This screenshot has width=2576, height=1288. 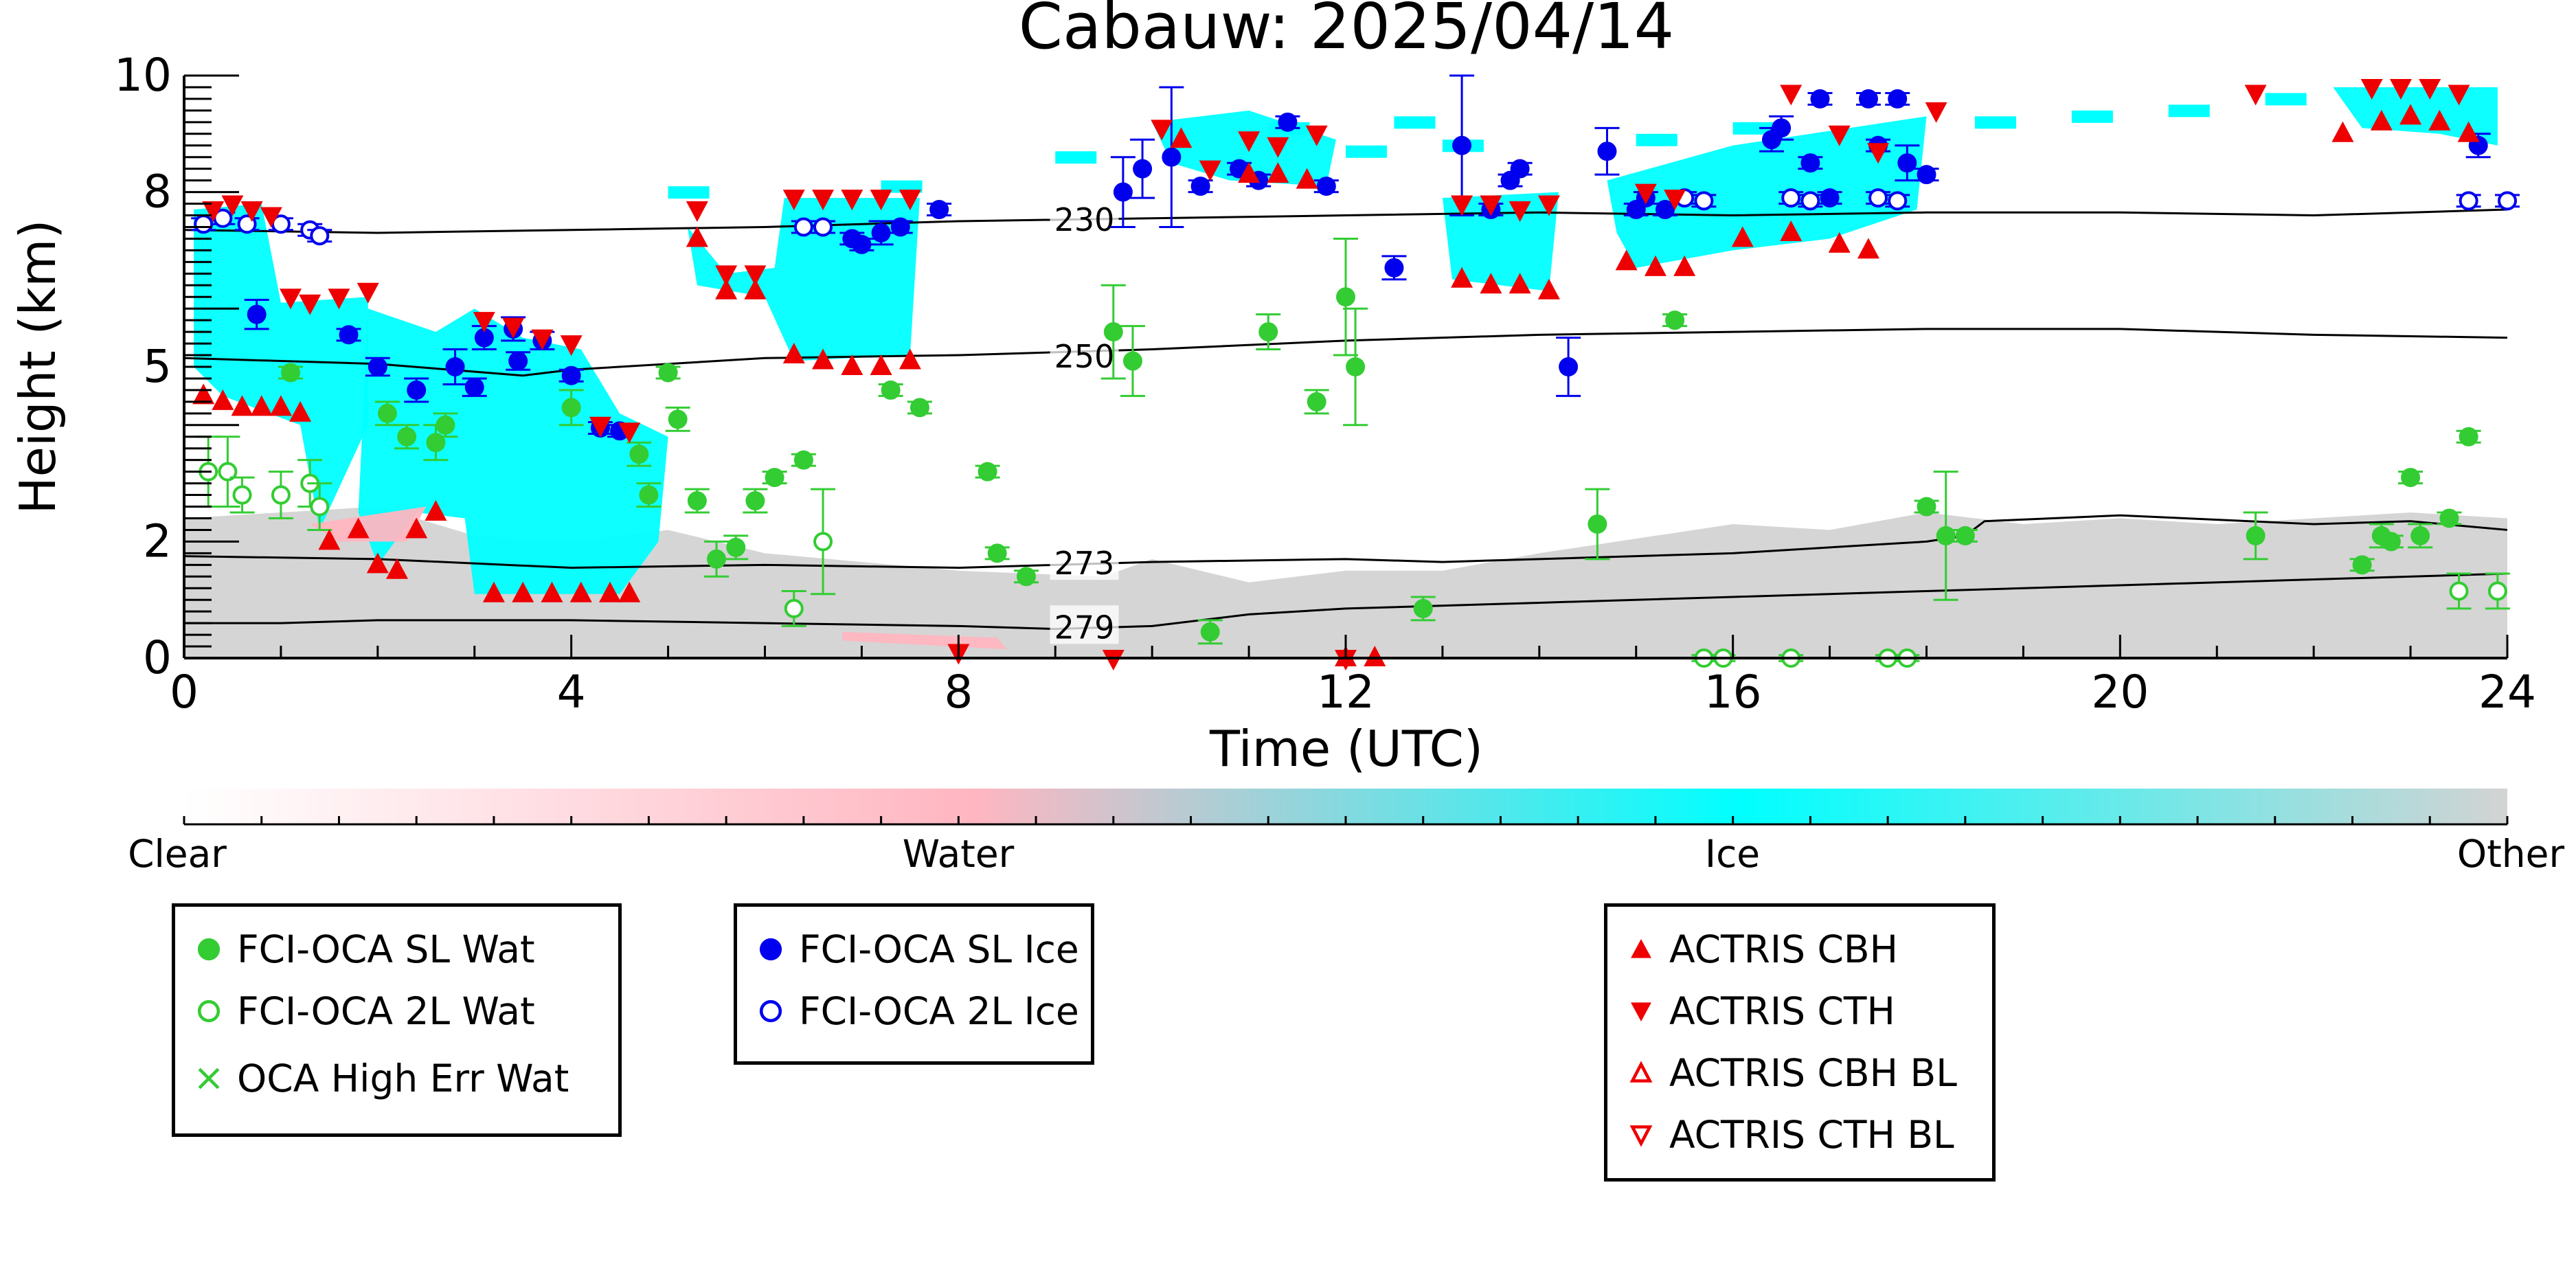 I want to click on x-tick-label: 4, so click(x=571, y=692).